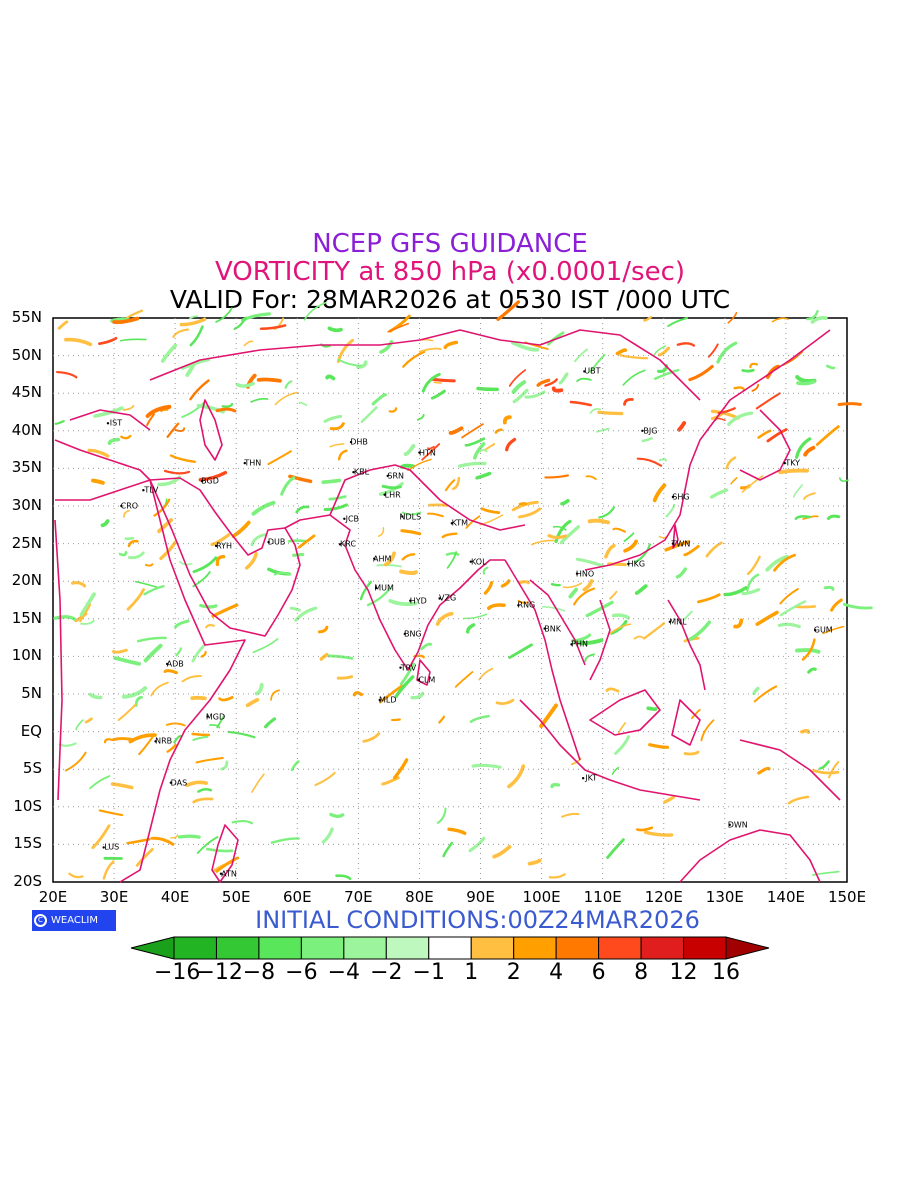 This screenshot has width=900, height=1200. What do you see at coordinates (229, 874) in the screenshot?
I see `city-label: ATN` at bounding box center [229, 874].